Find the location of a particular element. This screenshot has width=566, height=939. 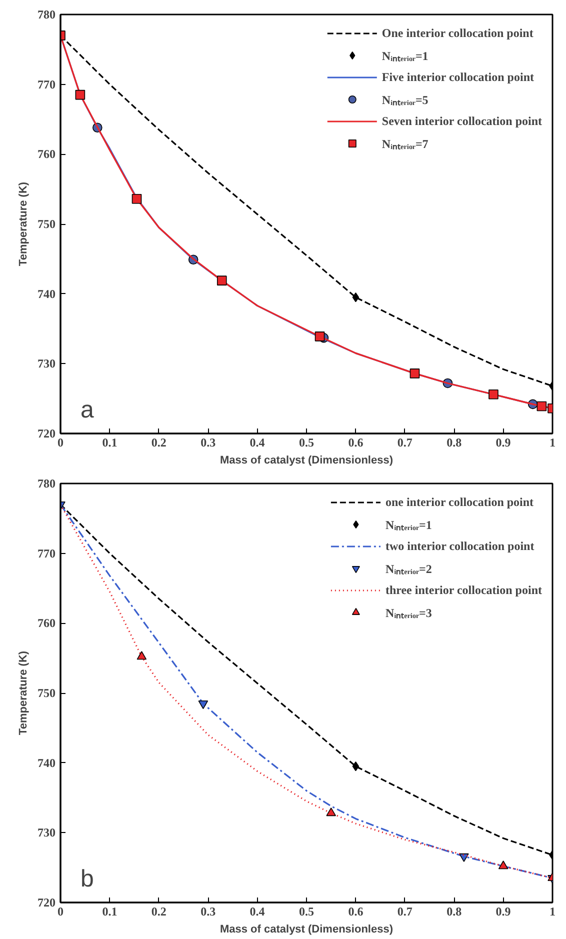

legend-label: one interior collocation point is located at coordinates (459, 502).